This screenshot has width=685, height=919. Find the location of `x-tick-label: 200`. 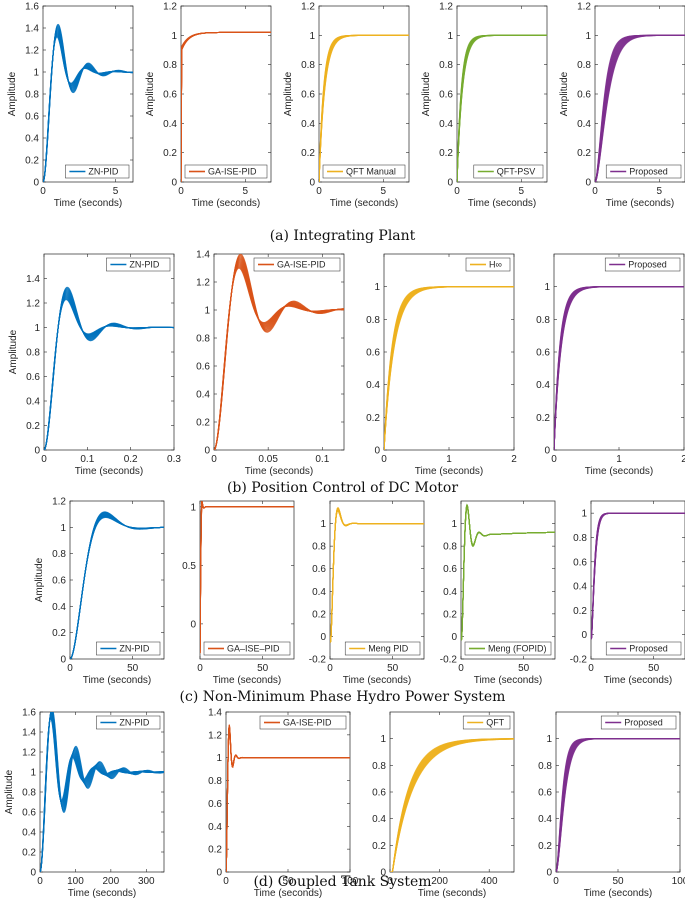

x-tick-label: 200 is located at coordinates (439, 881).